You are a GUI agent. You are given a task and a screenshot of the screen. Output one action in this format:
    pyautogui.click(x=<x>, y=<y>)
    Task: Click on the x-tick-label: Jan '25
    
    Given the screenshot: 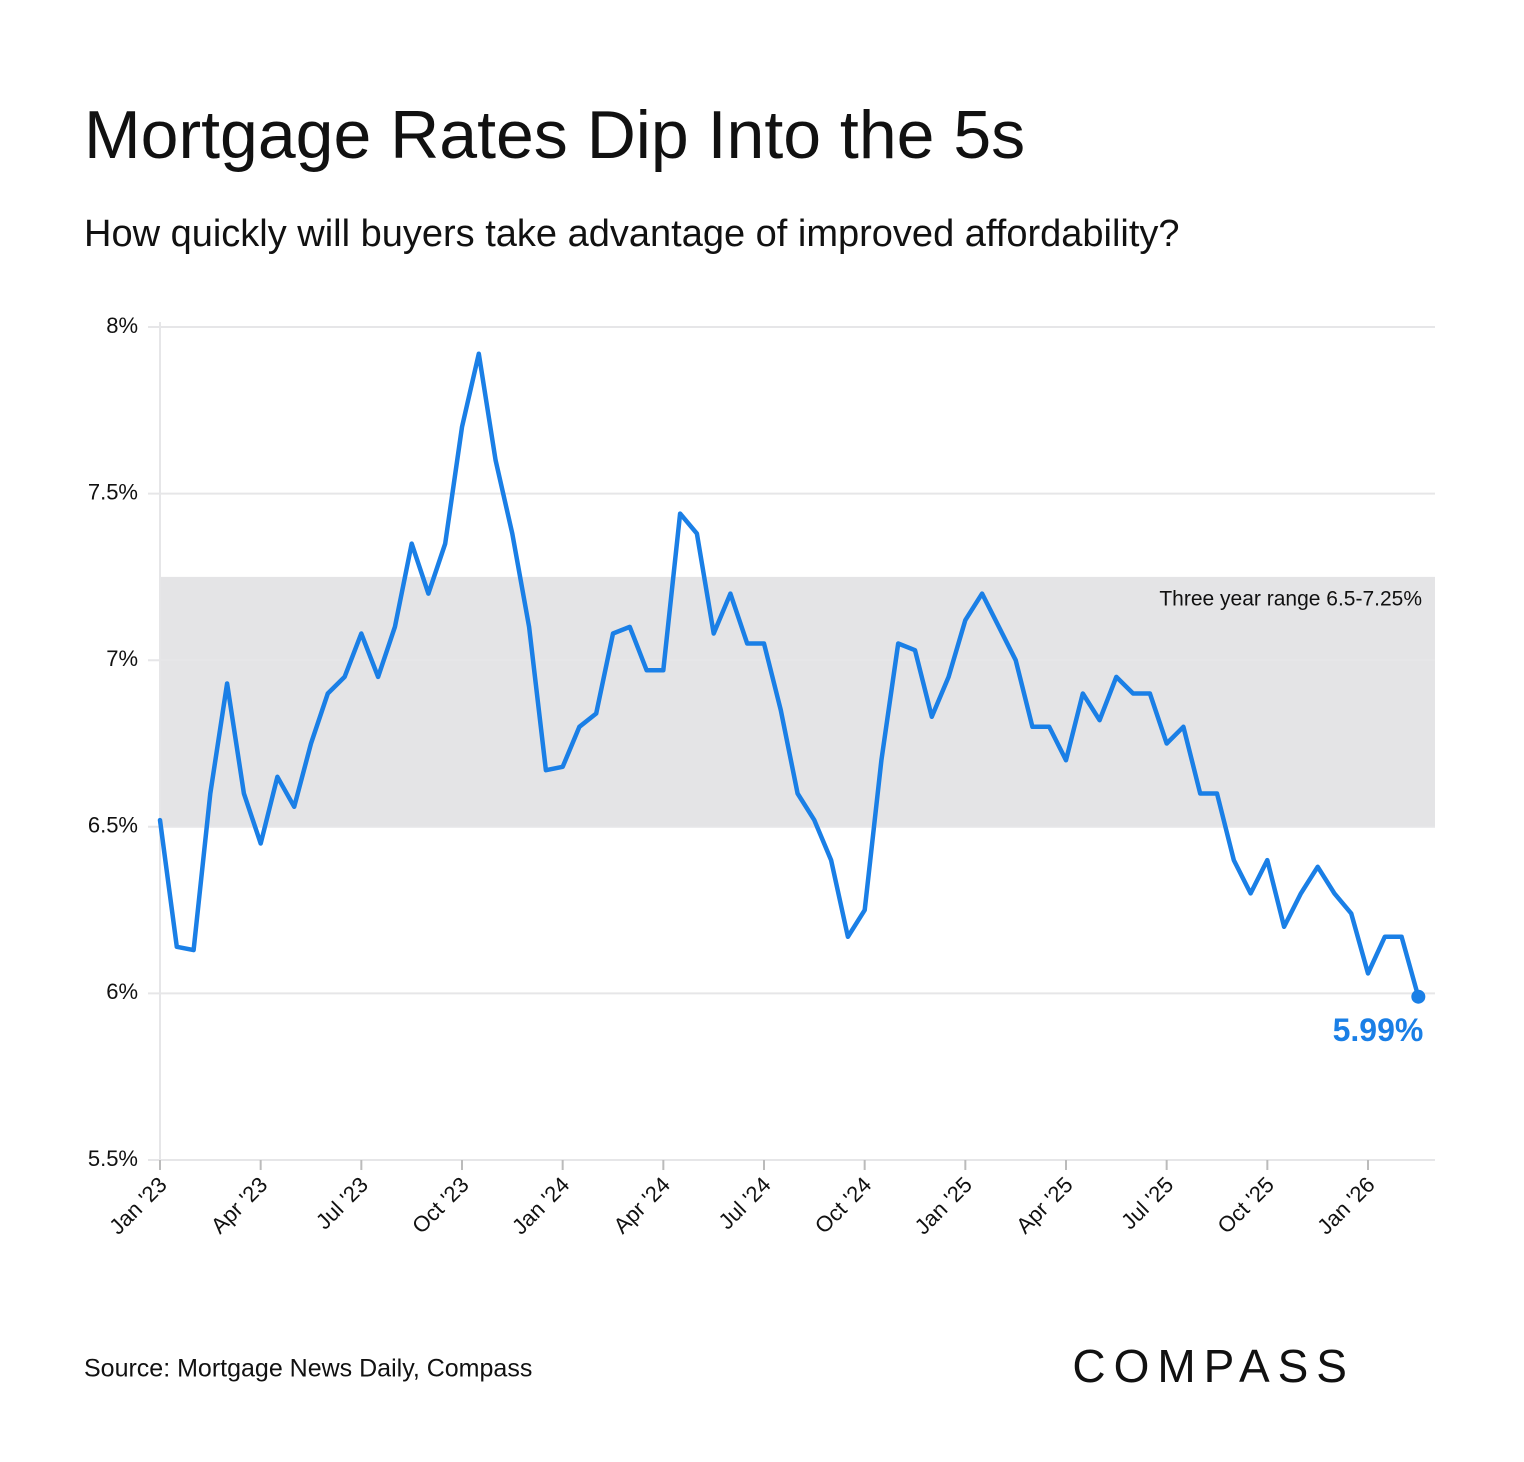 What is the action you would take?
    pyautogui.click(x=943, y=1205)
    